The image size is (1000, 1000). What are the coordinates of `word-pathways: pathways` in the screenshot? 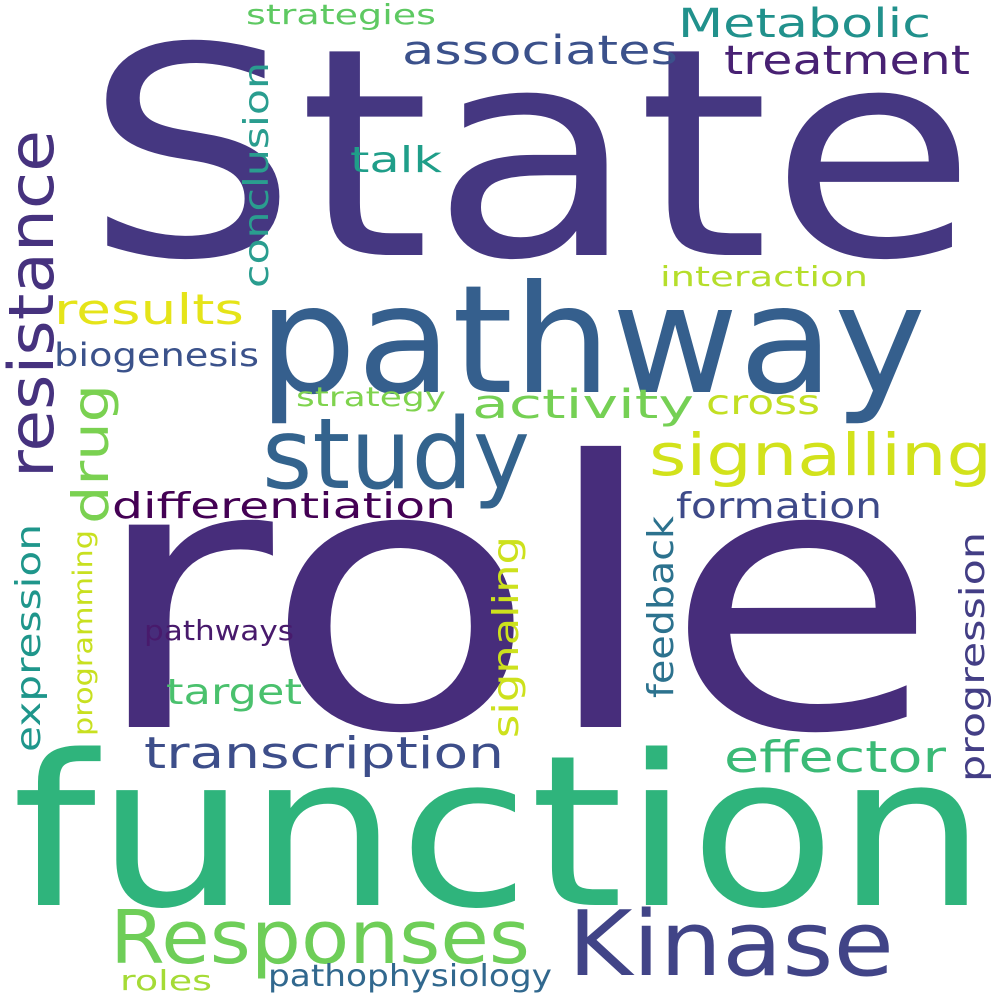 It's located at (219, 630).